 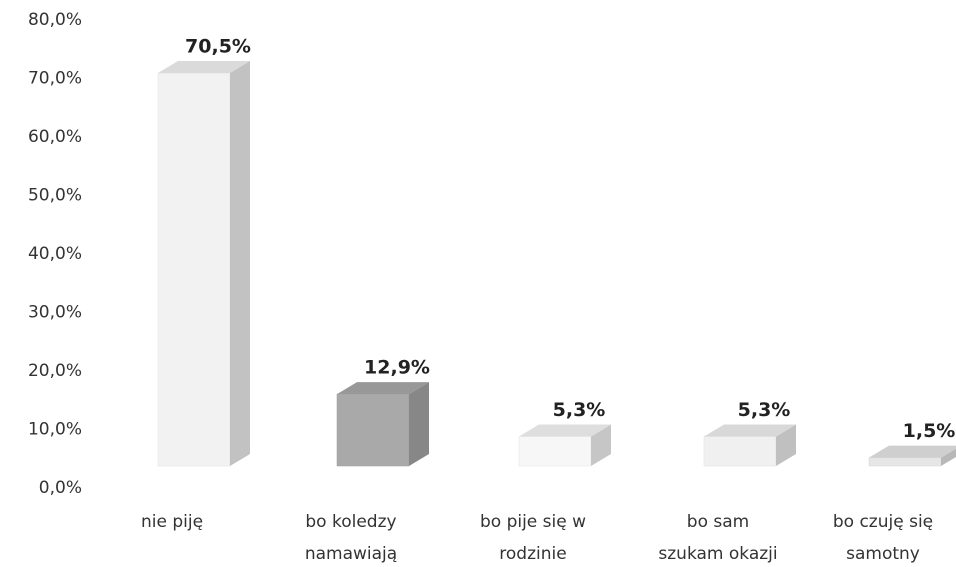 I want to click on y-tick-label: 0,0%, so click(x=60, y=488).